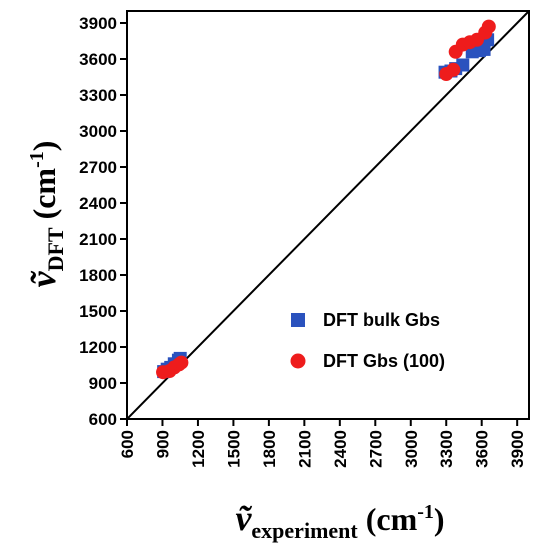  Describe the element at coordinates (127, 444) in the screenshot. I see `x-tick-label: 600` at that location.